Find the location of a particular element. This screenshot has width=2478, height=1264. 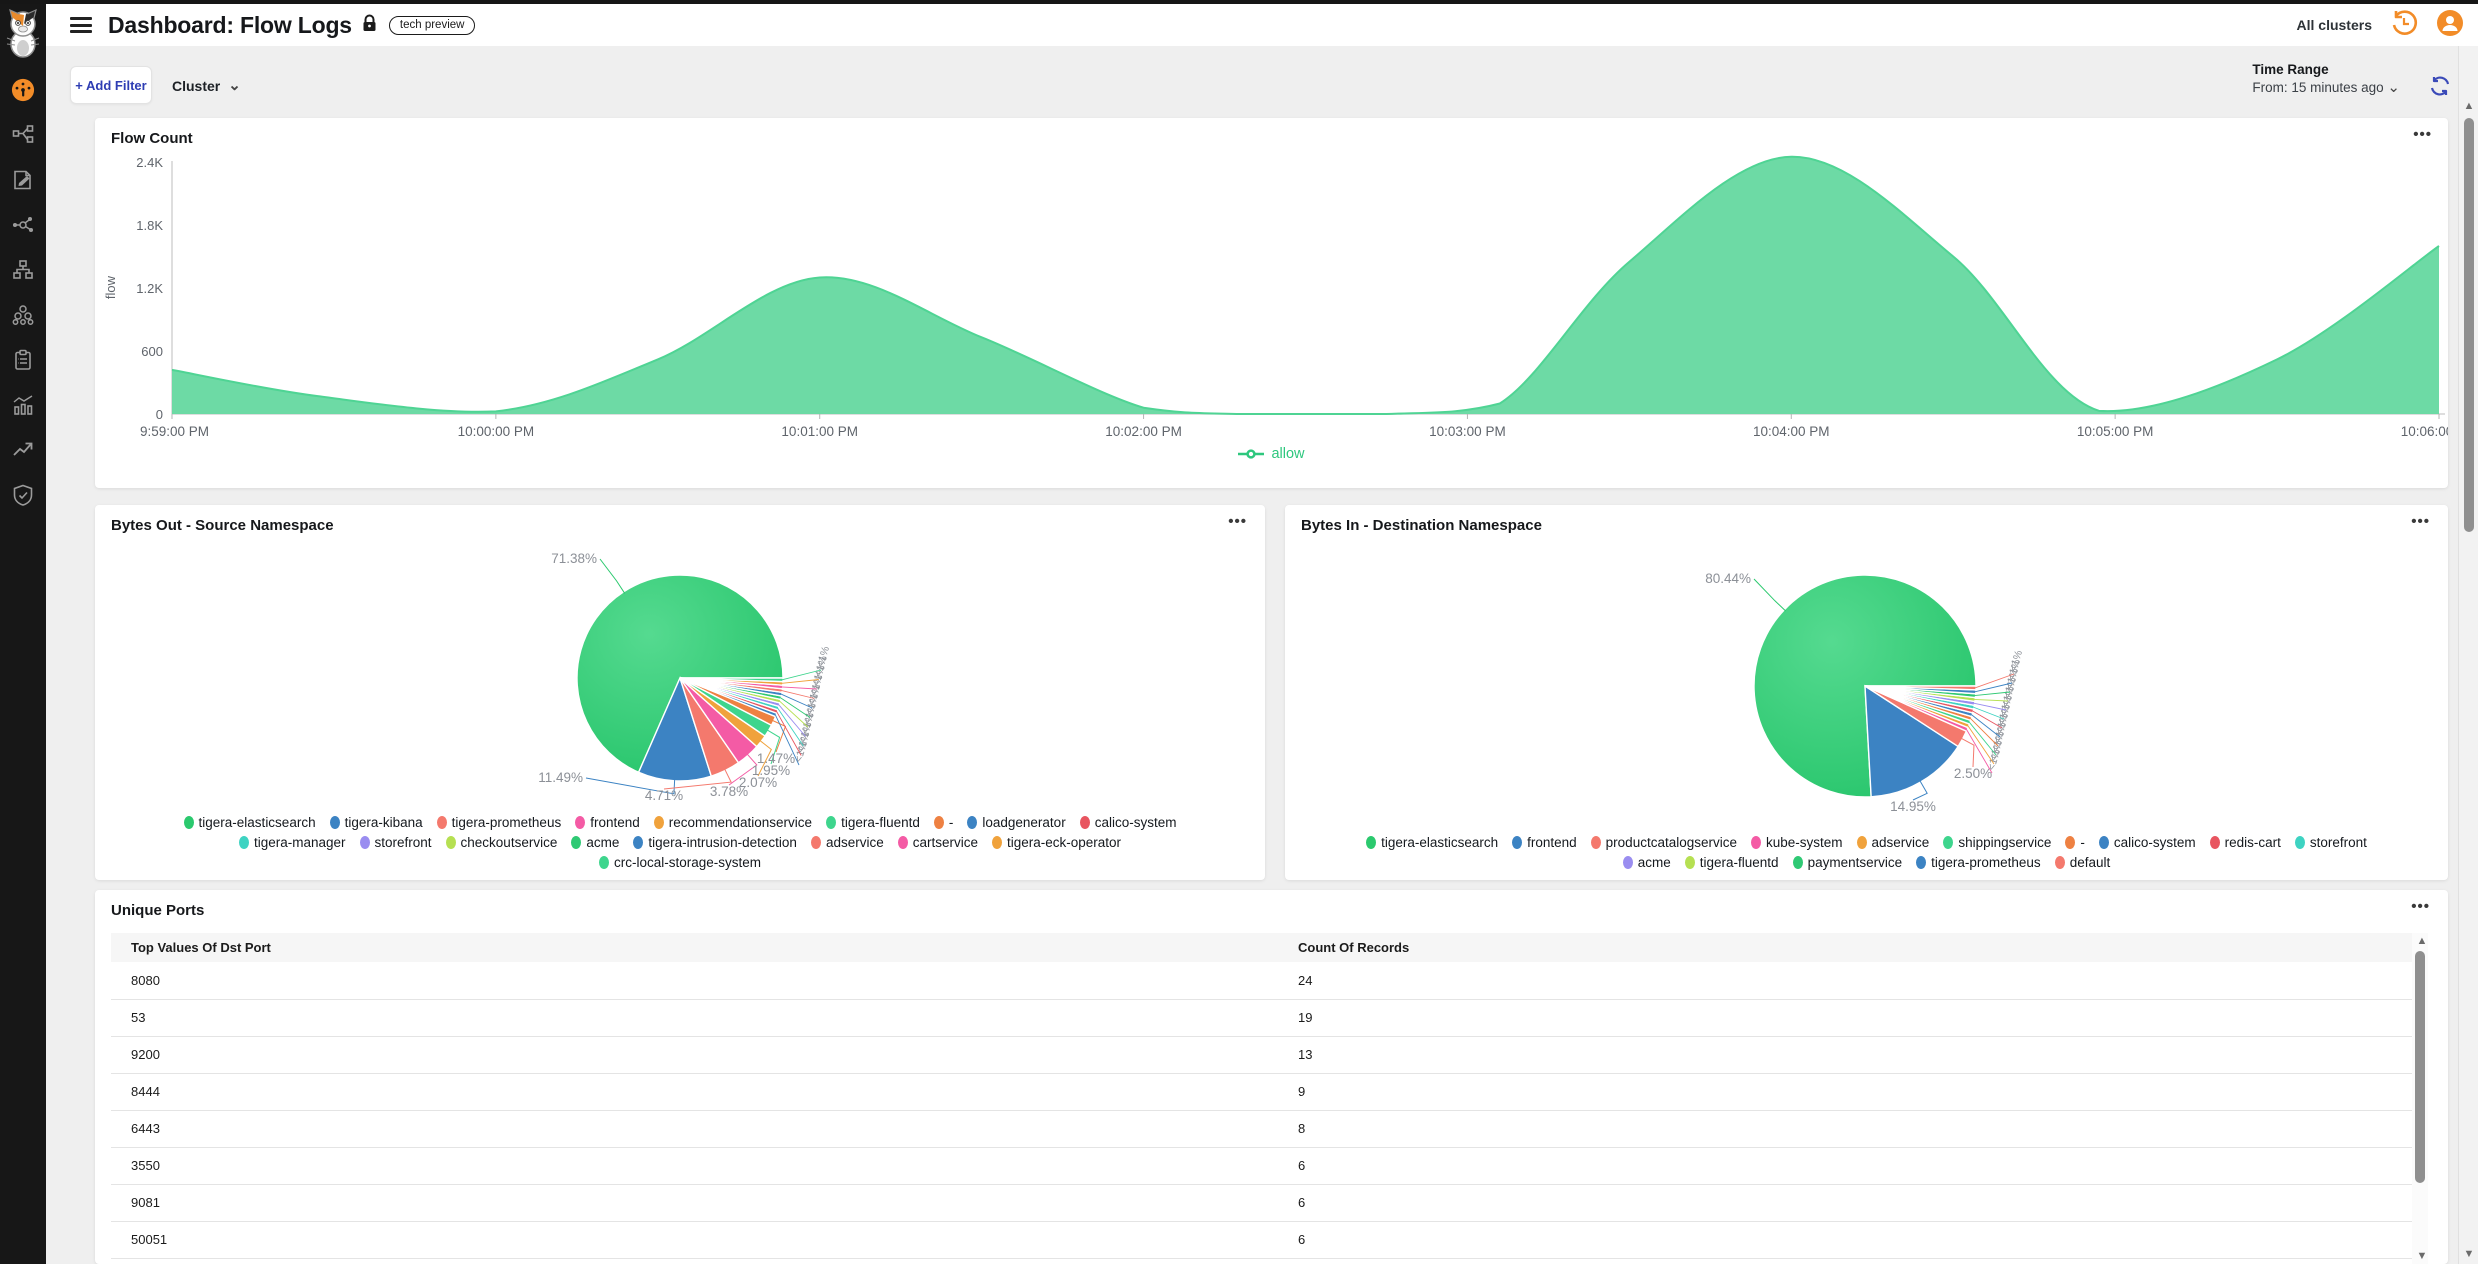

all-clusters-label: All clusters is located at coordinates (2334, 25).